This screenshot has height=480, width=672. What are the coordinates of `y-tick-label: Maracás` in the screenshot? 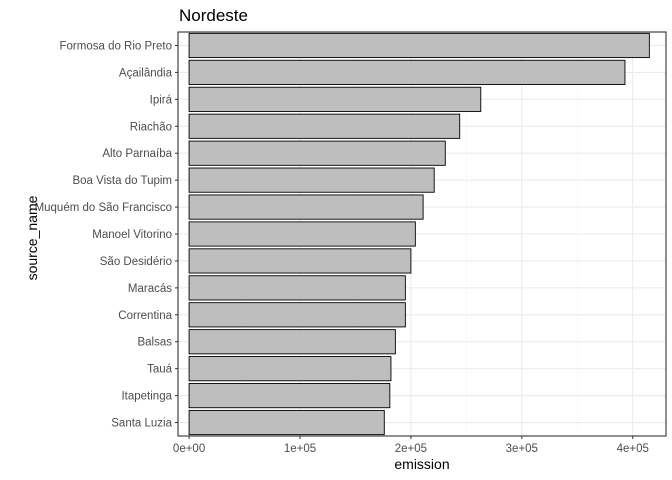 It's located at (150, 289).